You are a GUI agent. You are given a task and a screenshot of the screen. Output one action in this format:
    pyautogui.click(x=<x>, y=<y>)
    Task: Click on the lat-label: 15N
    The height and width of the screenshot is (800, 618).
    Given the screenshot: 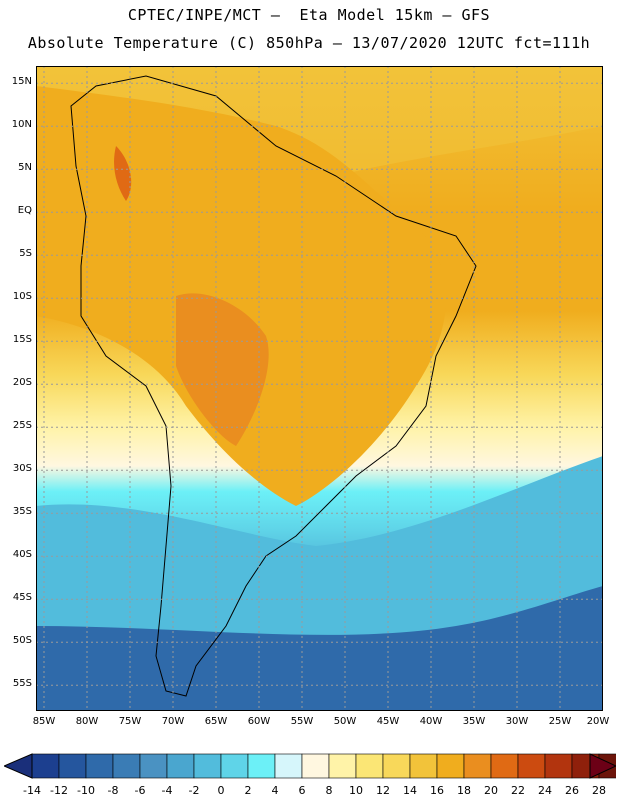 What is the action you would take?
    pyautogui.click(x=21, y=81)
    